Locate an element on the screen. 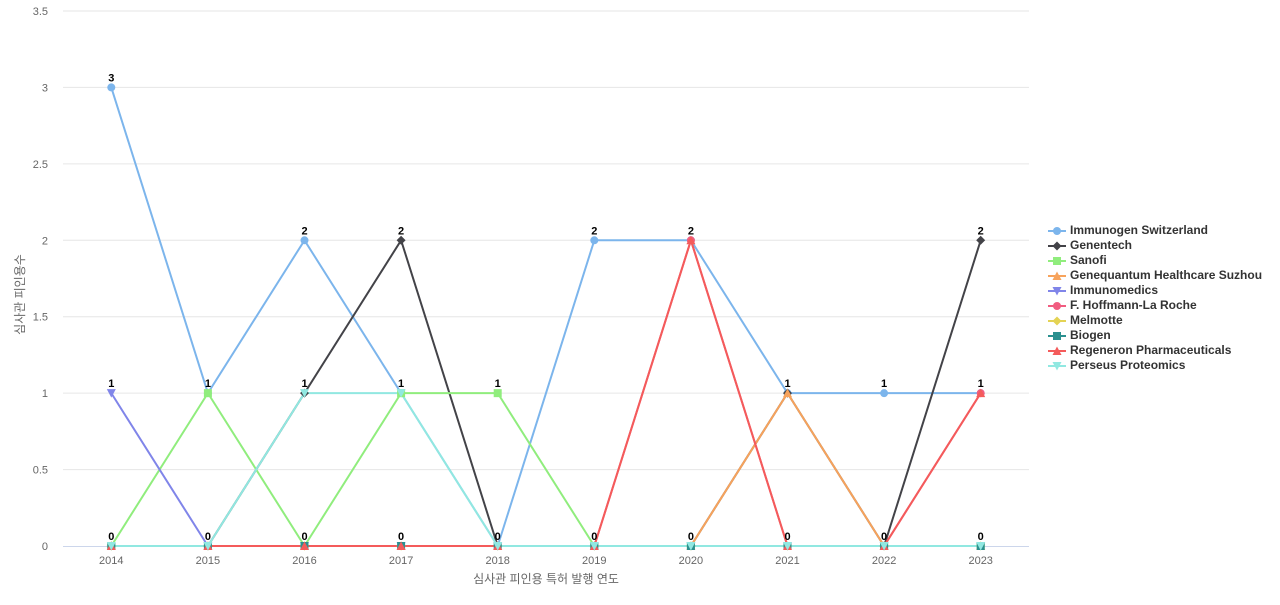 The width and height of the screenshot is (1280, 605). x-tick-label: 2016 is located at coordinates (304, 561).